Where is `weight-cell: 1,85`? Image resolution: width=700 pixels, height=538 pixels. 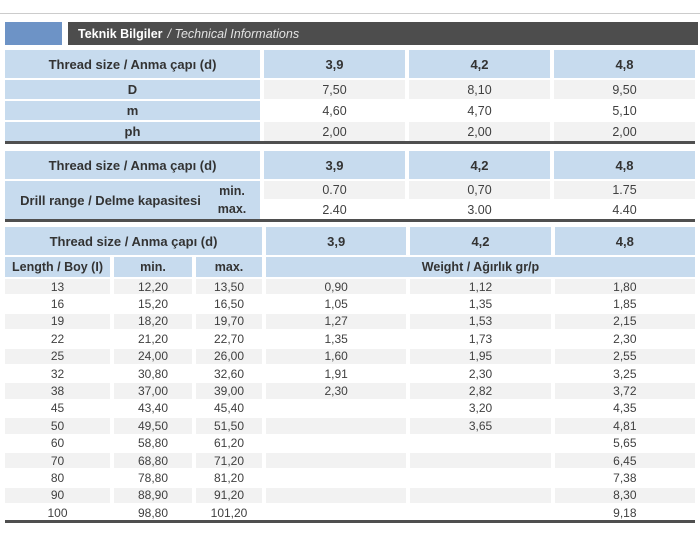
weight-cell: 1,85 is located at coordinates (624, 304).